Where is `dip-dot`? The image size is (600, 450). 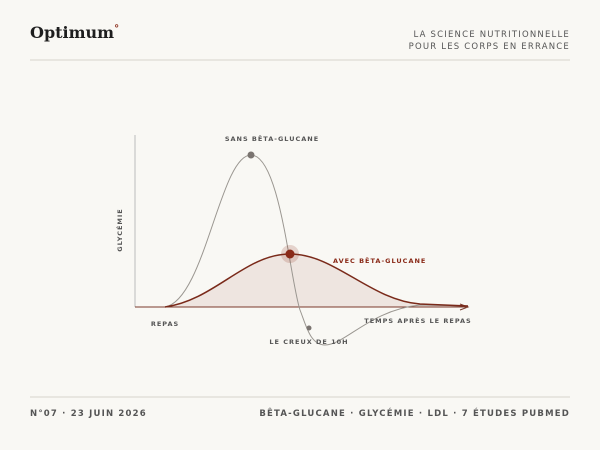 dip-dot is located at coordinates (309, 328).